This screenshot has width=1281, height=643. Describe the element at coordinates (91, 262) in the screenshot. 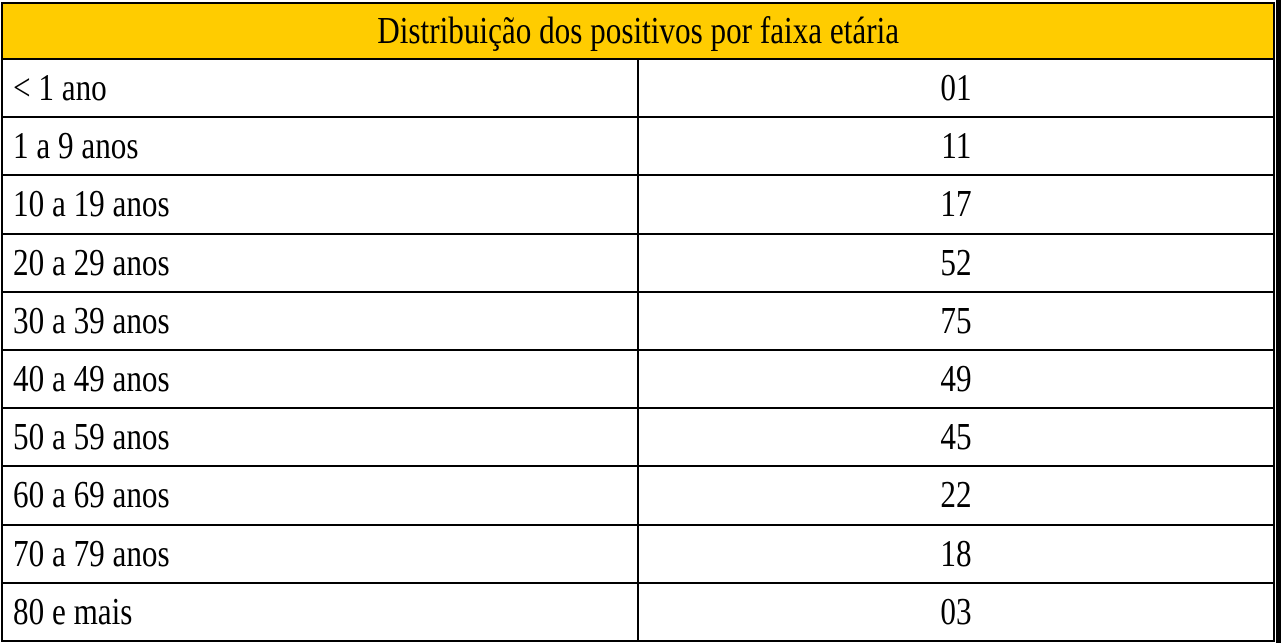

I see `age-group-label: 20 a 29 anos` at that location.